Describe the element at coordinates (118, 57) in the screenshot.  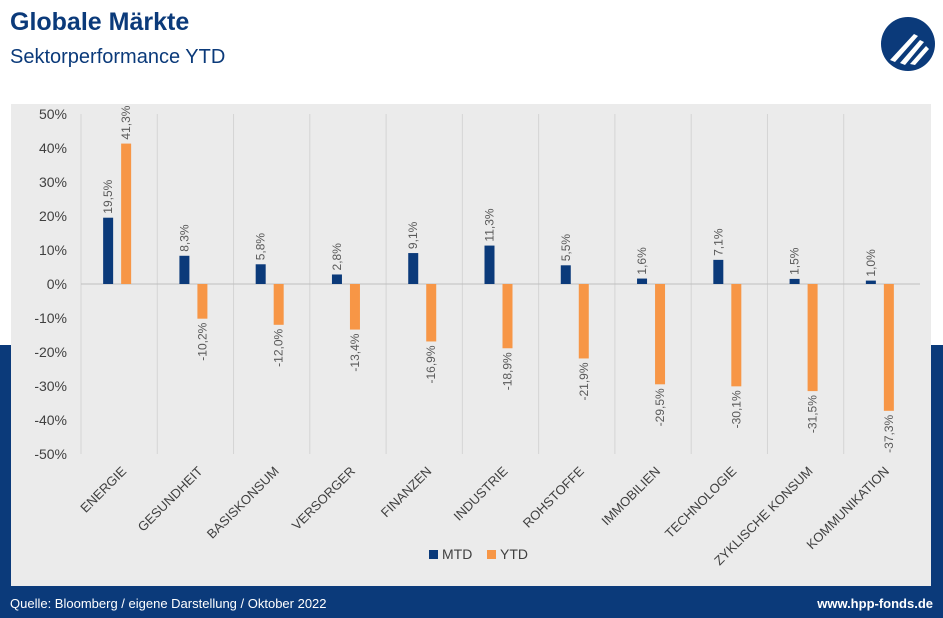
I see `page-subtitle: Sektorperformance YTD` at that location.